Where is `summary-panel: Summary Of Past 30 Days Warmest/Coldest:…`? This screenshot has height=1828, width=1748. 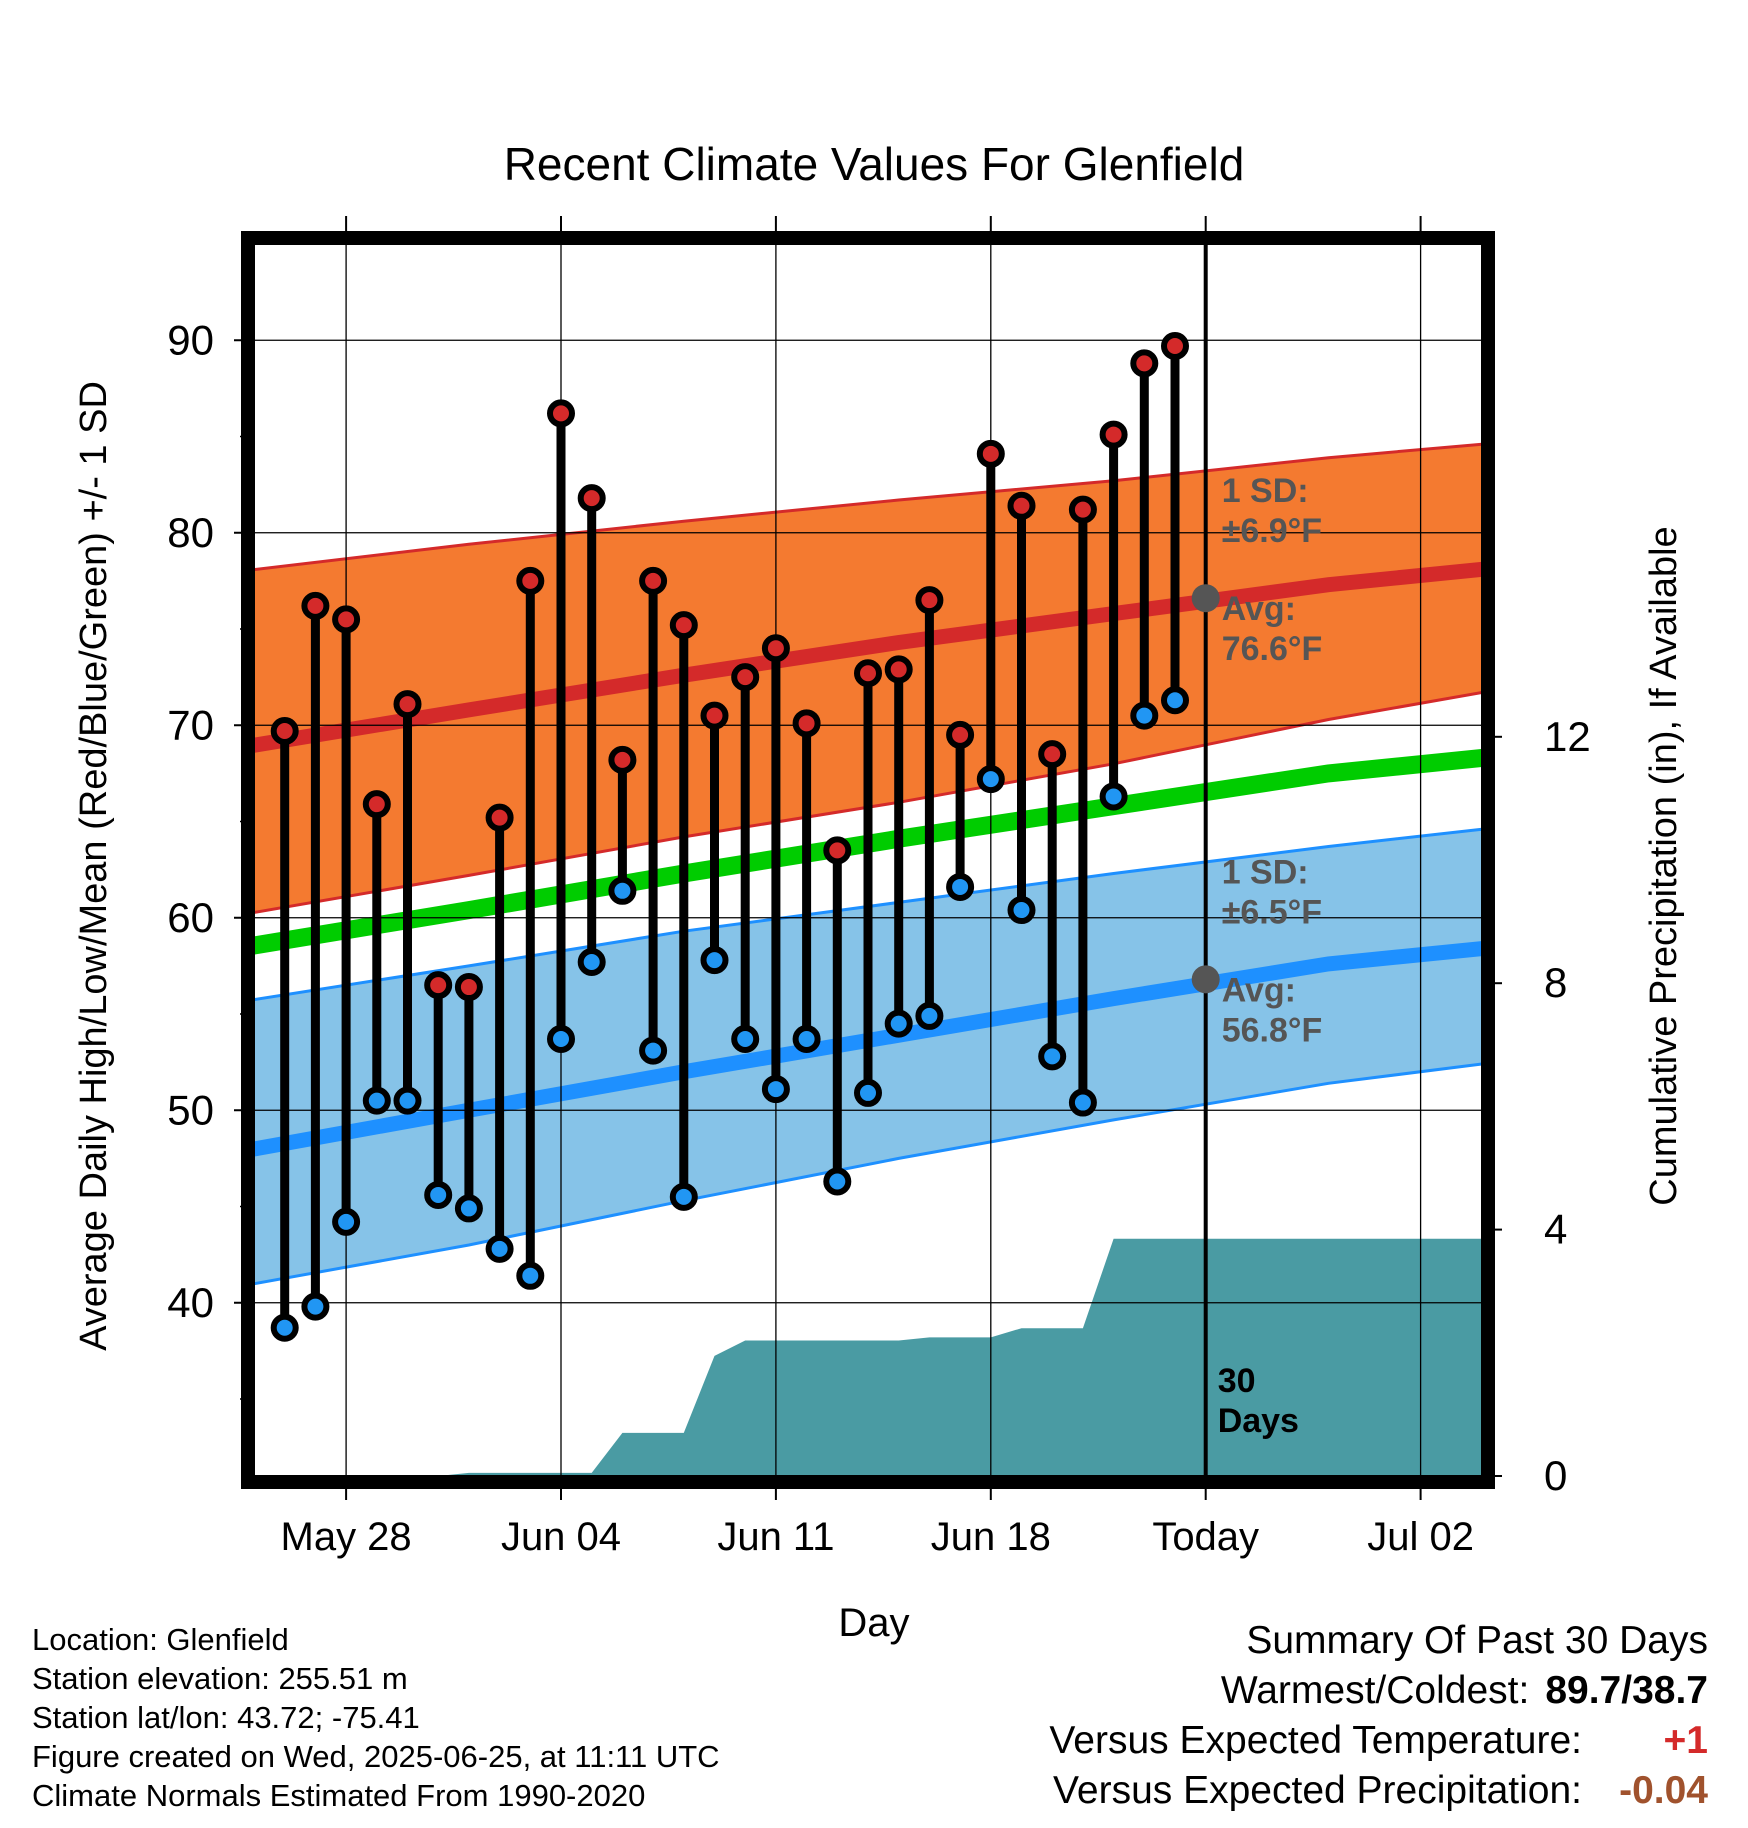 summary-panel: Summary Of Past 30 Days Warmest/Coldest:… is located at coordinates (1378, 1716).